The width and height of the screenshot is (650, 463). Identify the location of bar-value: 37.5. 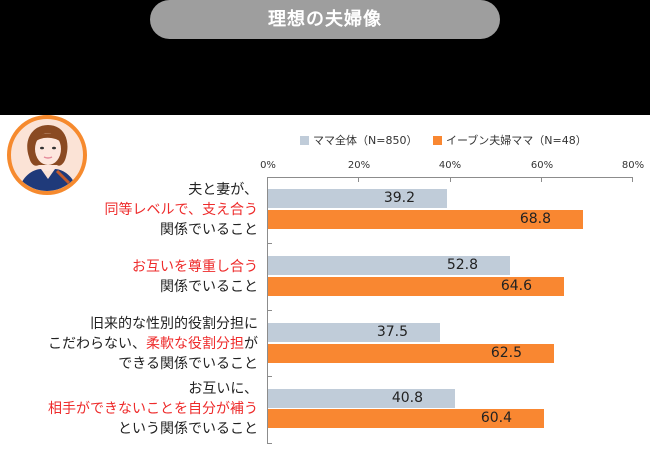
(392, 332).